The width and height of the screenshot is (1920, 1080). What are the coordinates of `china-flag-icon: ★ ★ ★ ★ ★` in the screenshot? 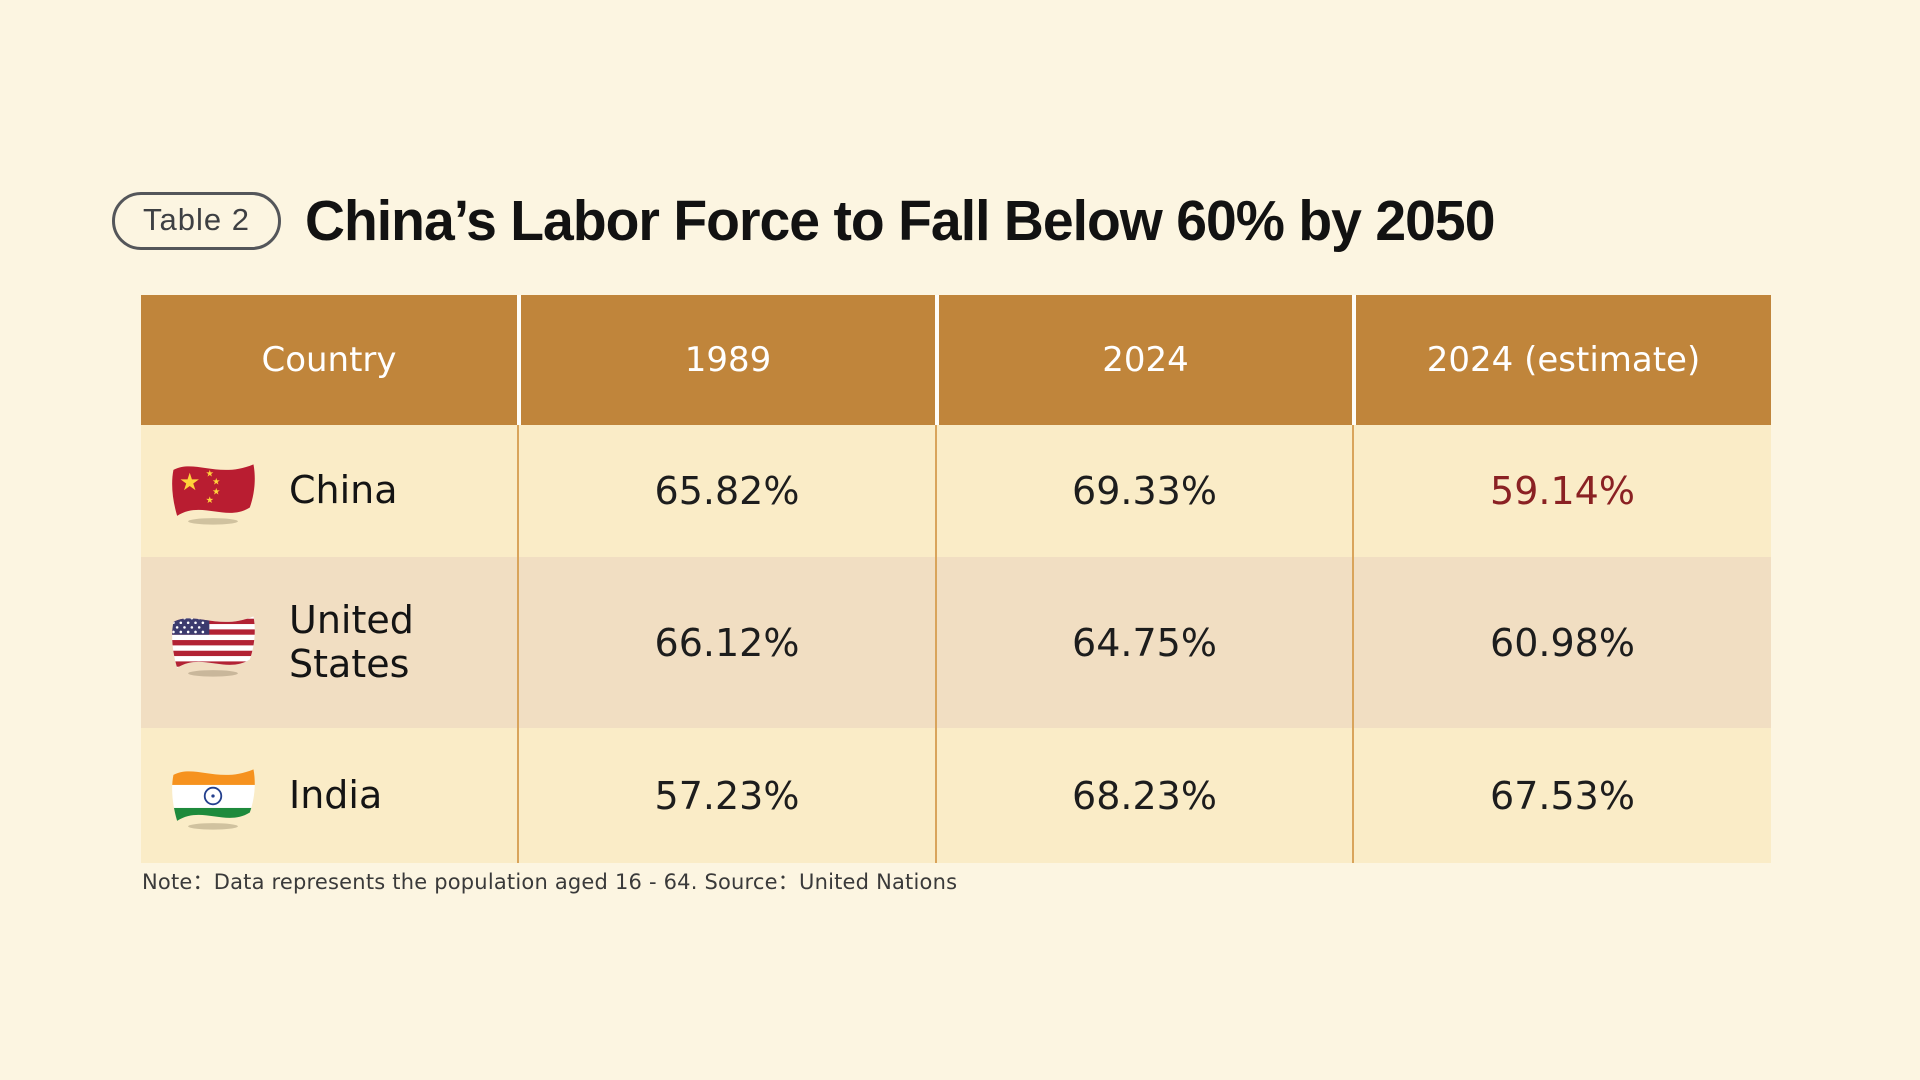 It's located at (213, 491).